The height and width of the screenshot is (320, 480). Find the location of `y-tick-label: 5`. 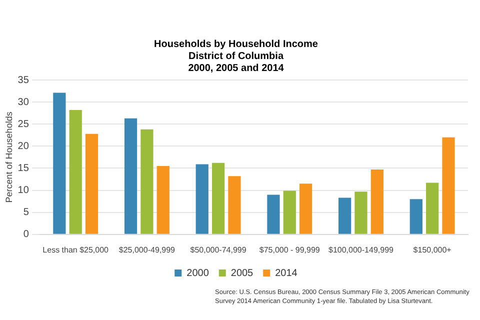

y-tick-label: 5 is located at coordinates (26, 212).